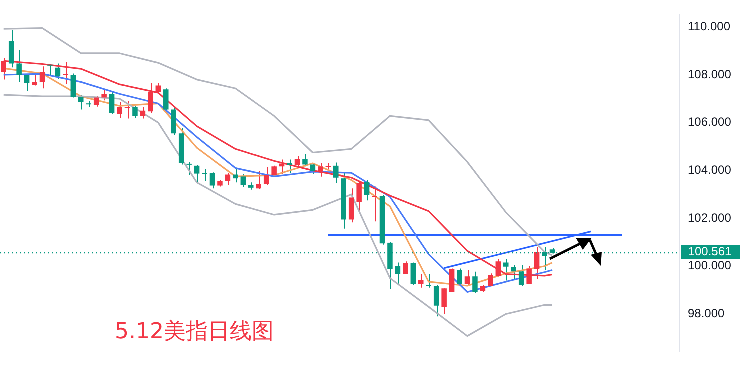  I want to click on y-tick-label: 102.000, so click(710, 217).